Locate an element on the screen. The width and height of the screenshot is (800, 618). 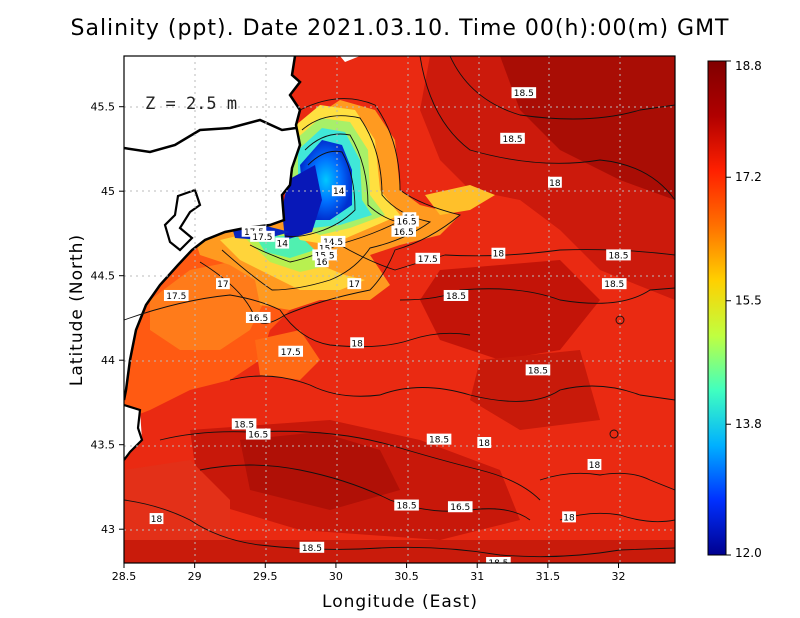
depth-label: Z = 2.5 m is located at coordinates (191, 104).